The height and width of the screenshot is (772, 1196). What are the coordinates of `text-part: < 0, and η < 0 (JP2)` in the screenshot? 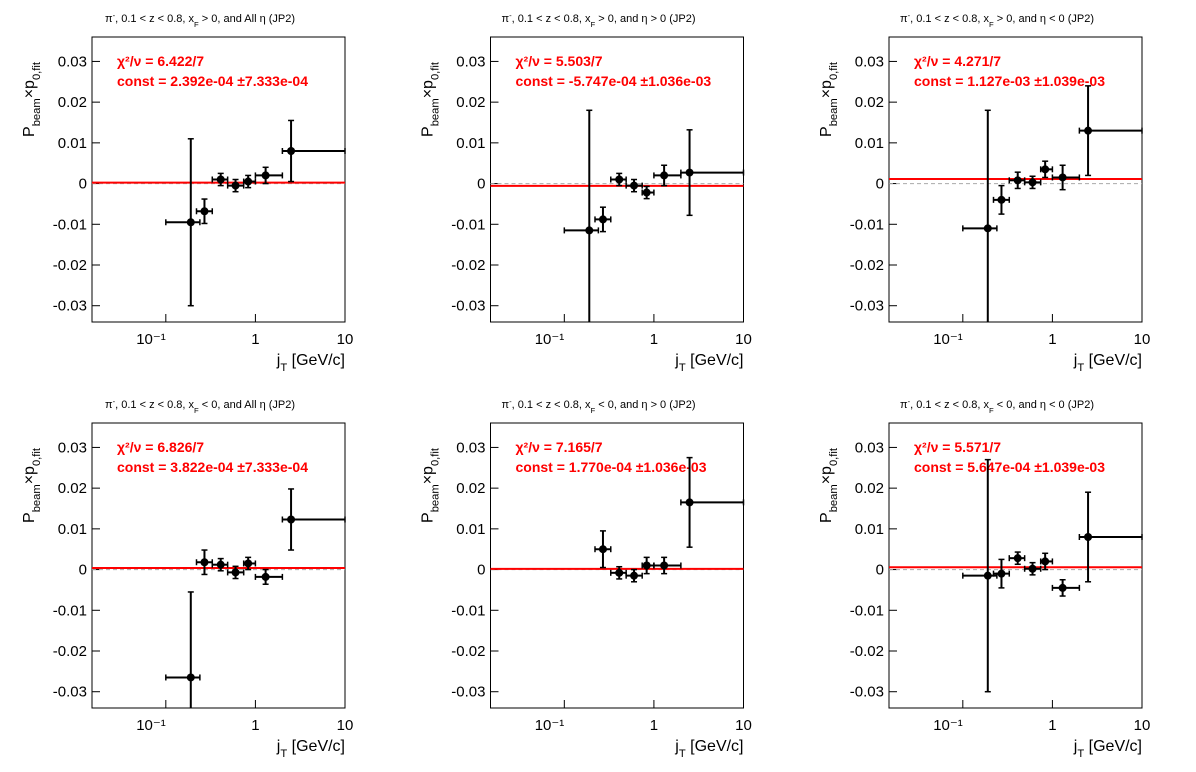 It's located at (1044, 405).